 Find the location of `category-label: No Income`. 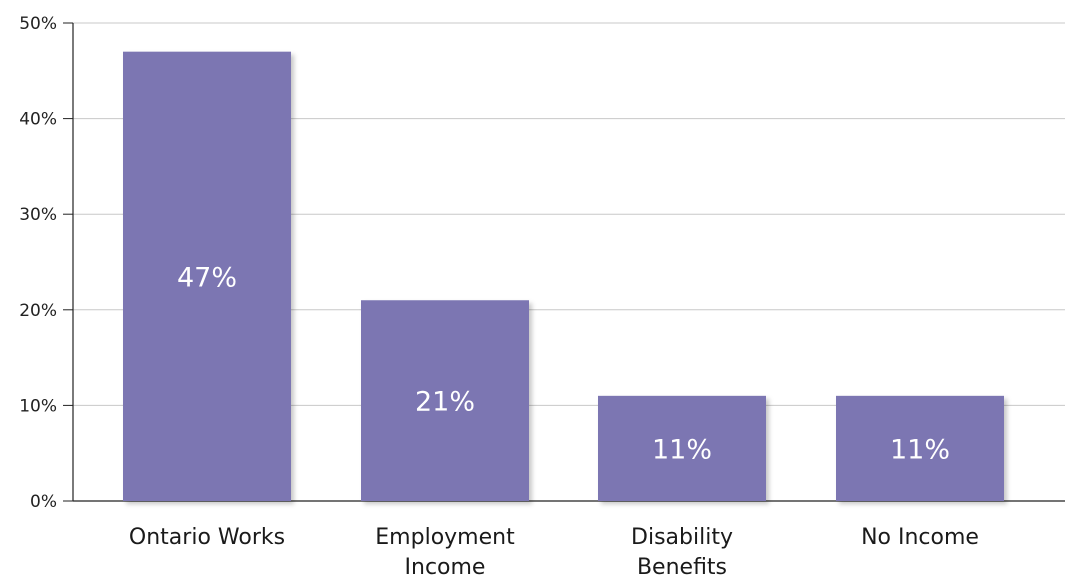

category-label: No Income is located at coordinates (920, 537).